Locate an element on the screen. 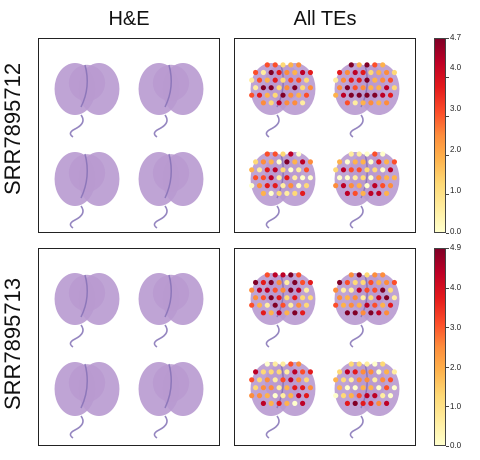  colorbar-1-tick-label: 1.0 is located at coordinates (456, 190).